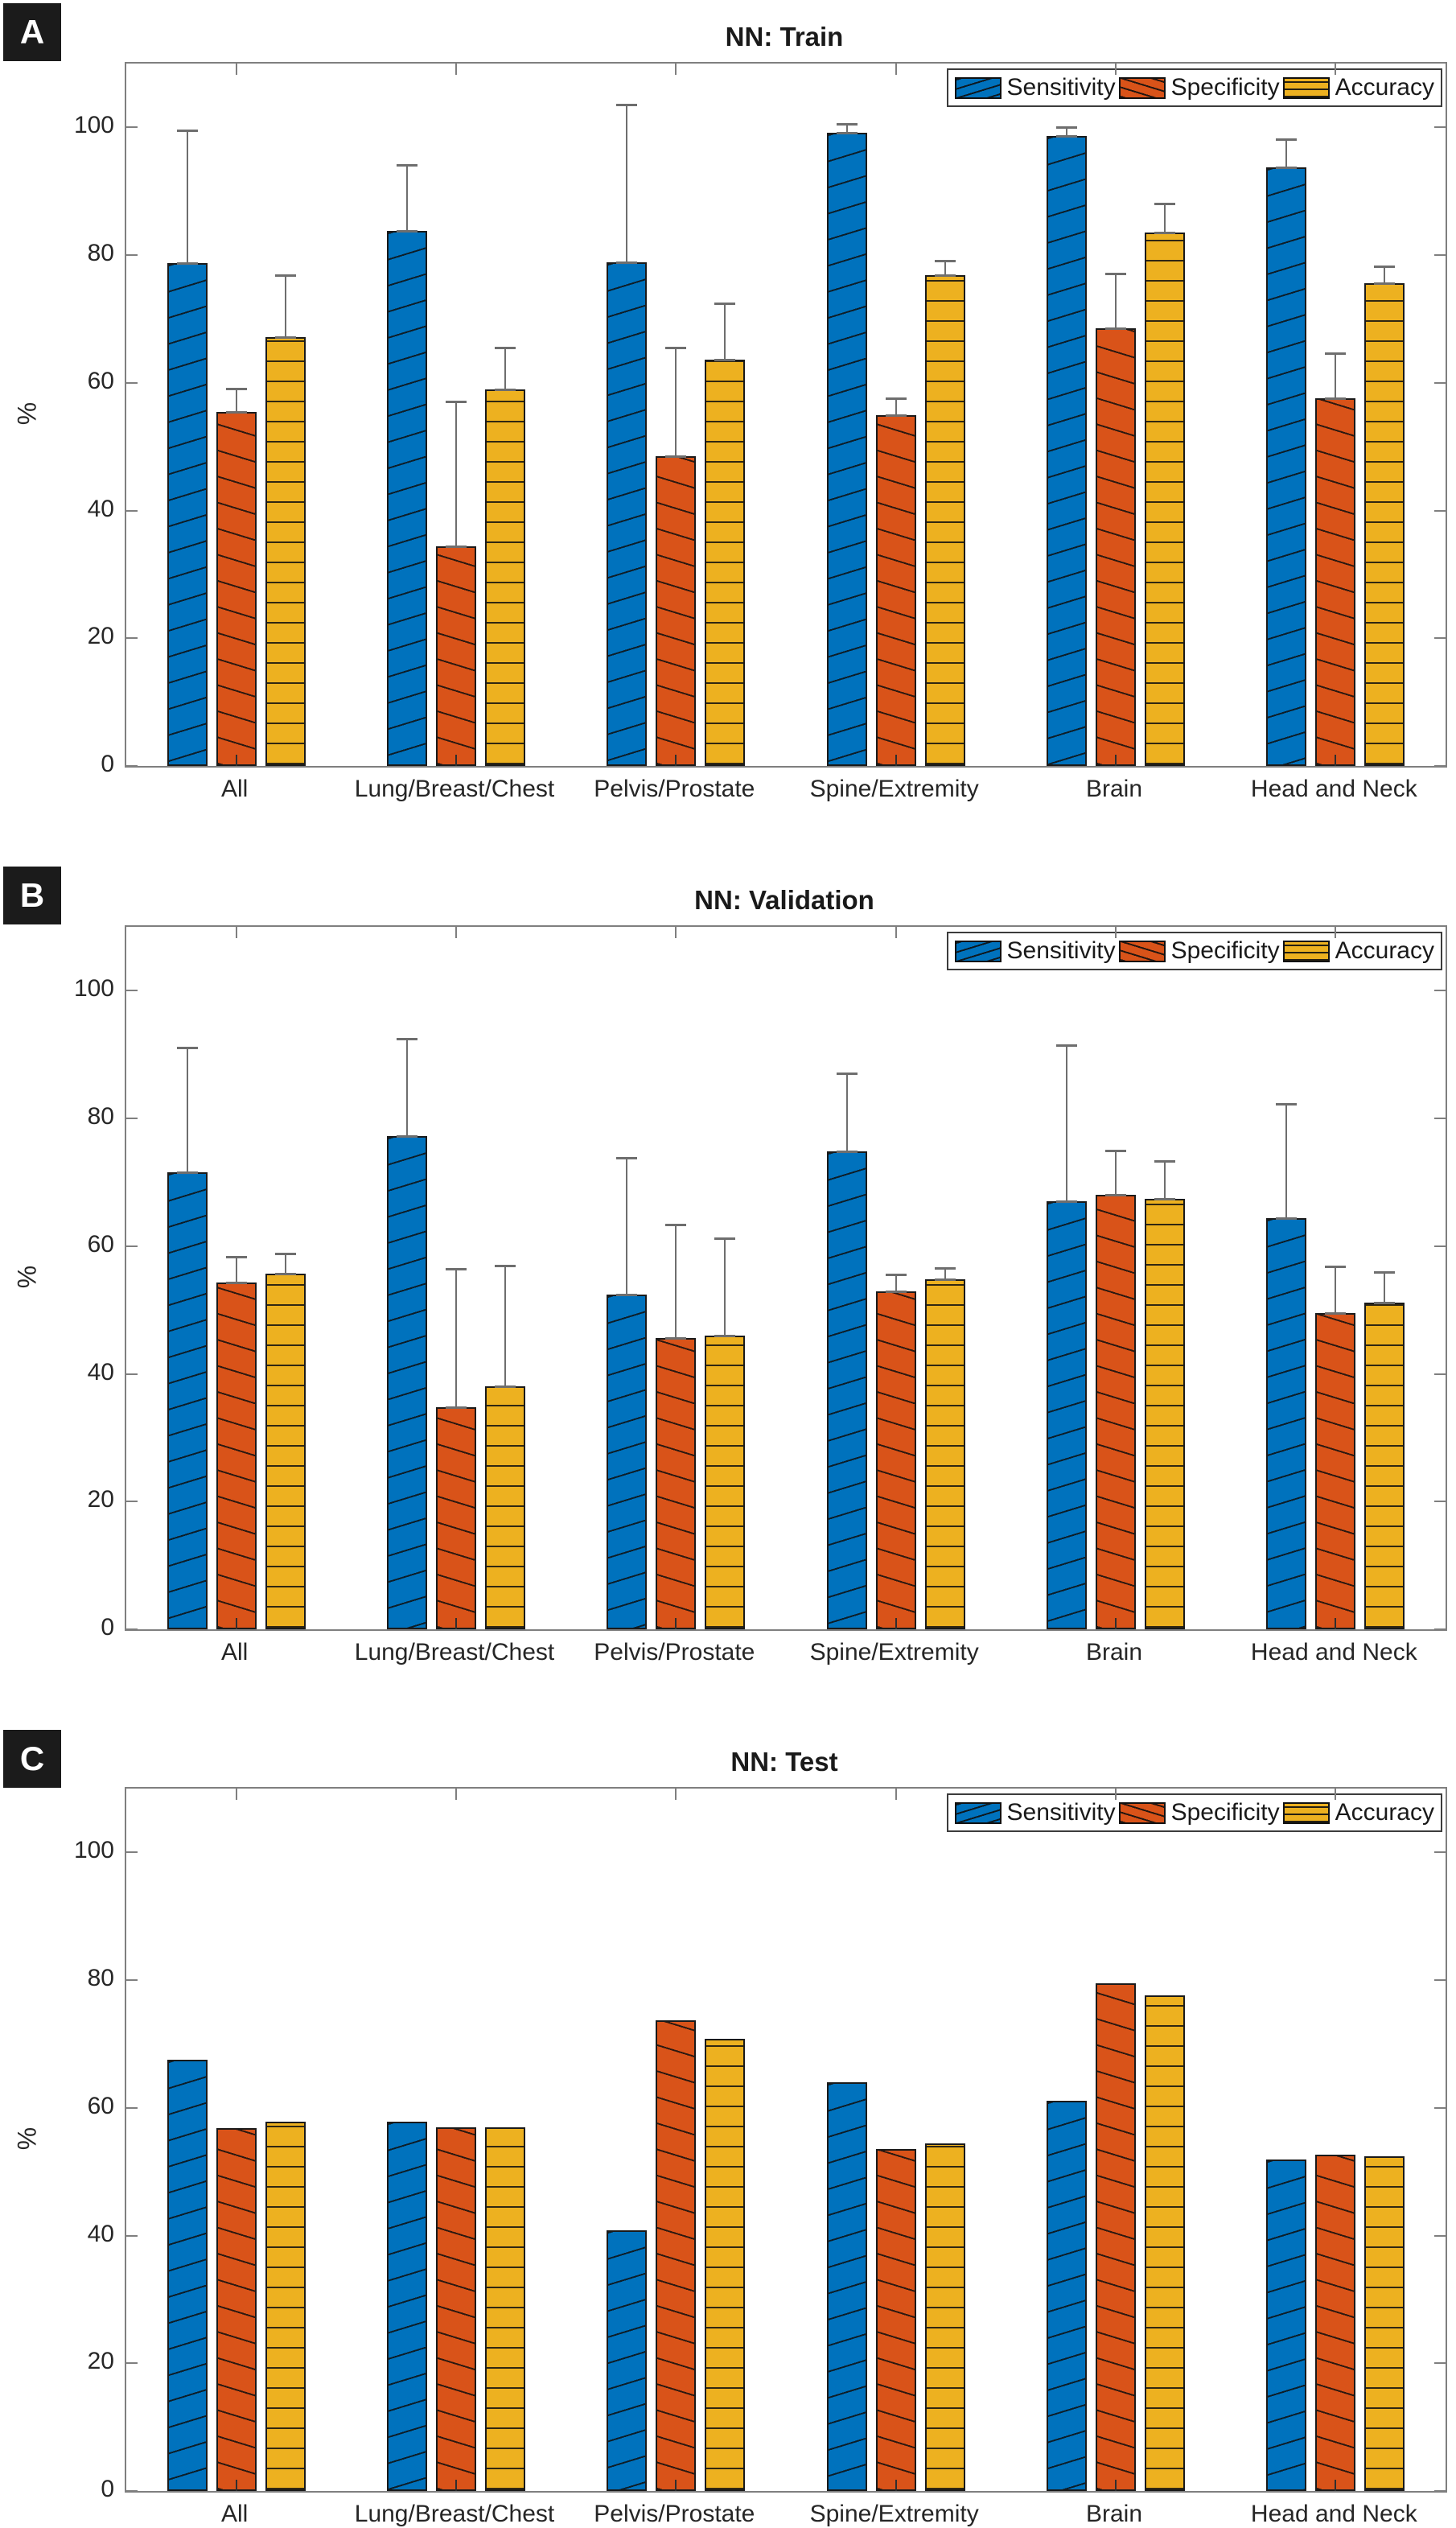 This screenshot has height=2528, width=1456. Describe the element at coordinates (1333, 789) in the screenshot. I see `x-category-label: Head and Neck` at that location.